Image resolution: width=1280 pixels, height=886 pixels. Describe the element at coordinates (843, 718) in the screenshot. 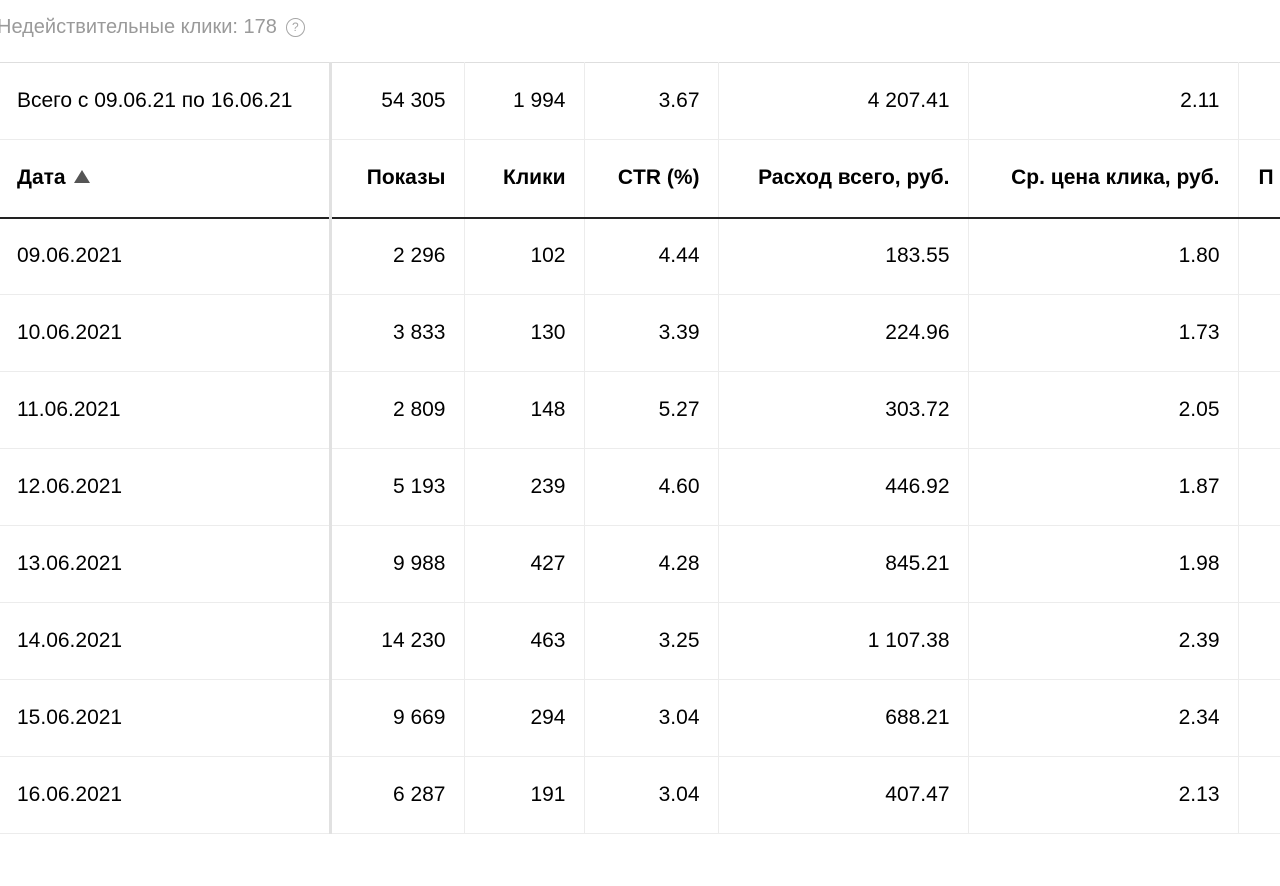

I see `cell-cost: 688.21` at that location.